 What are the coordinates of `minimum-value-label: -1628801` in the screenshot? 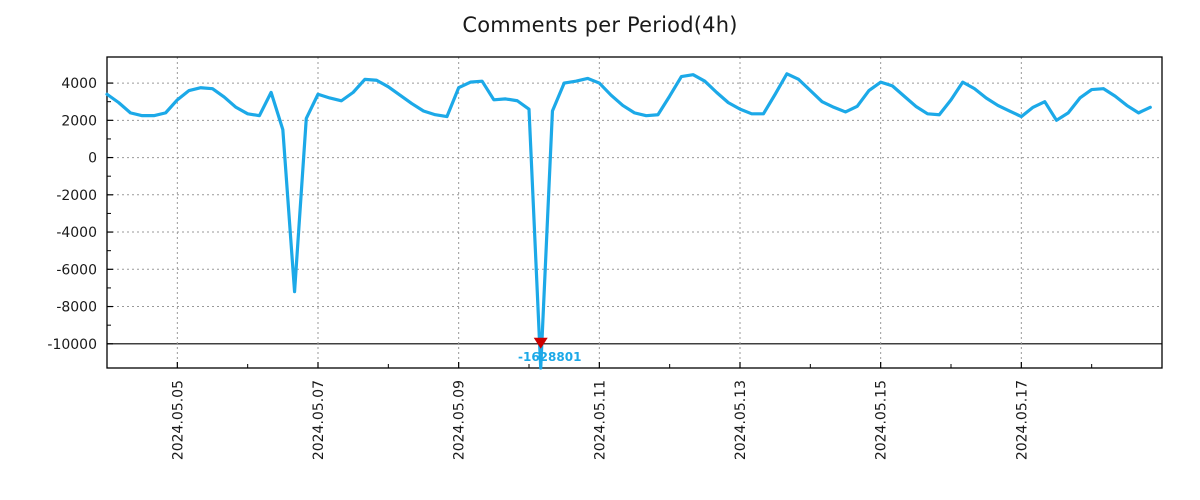 It's located at (549, 357).